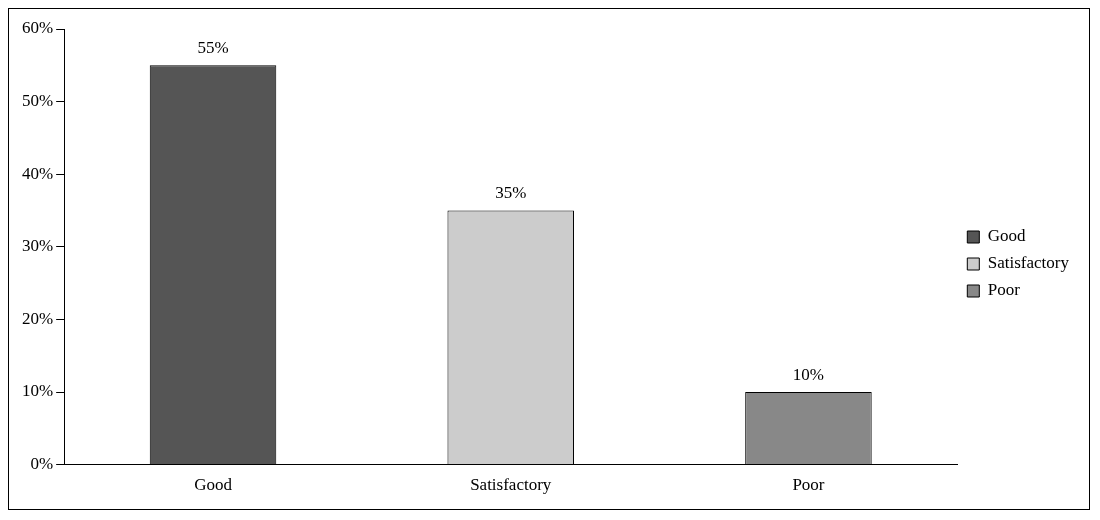 This screenshot has width=1100, height=520. What do you see at coordinates (37, 173) in the screenshot?
I see `y-tick-label: 40%` at bounding box center [37, 173].